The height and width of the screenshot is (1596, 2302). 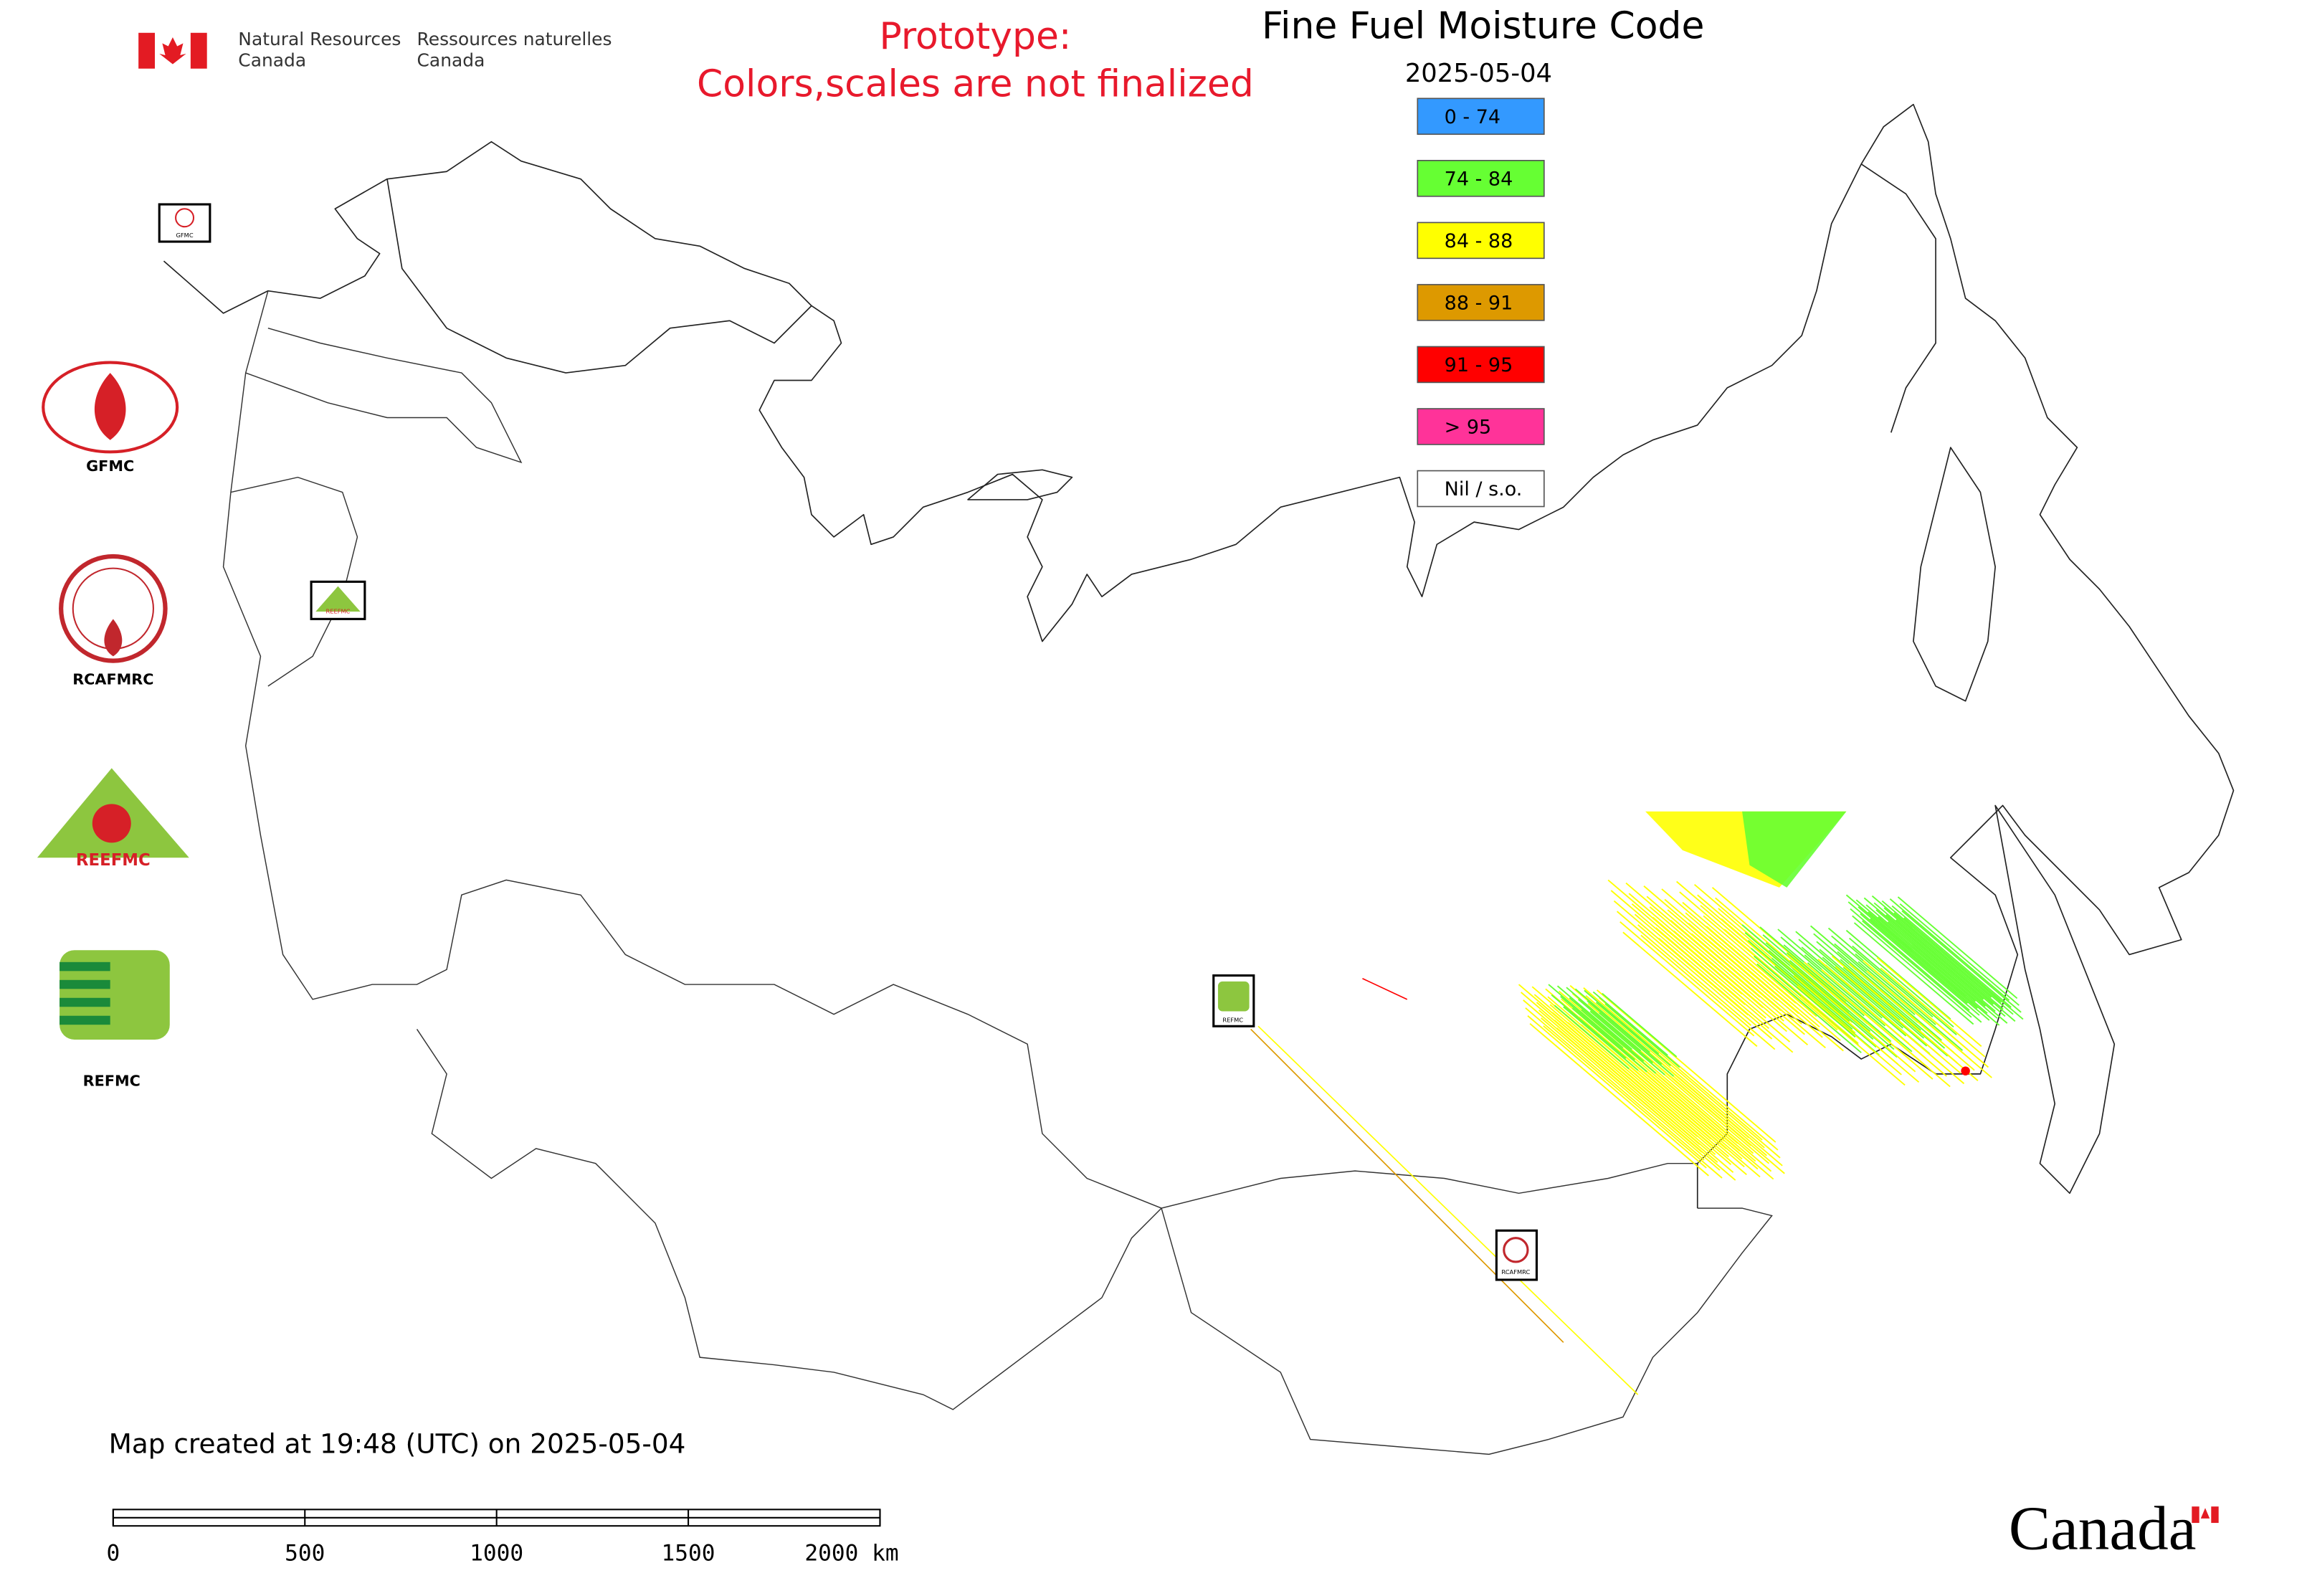 I want to click on legend-label: 74 - 84, so click(x=1479, y=179).